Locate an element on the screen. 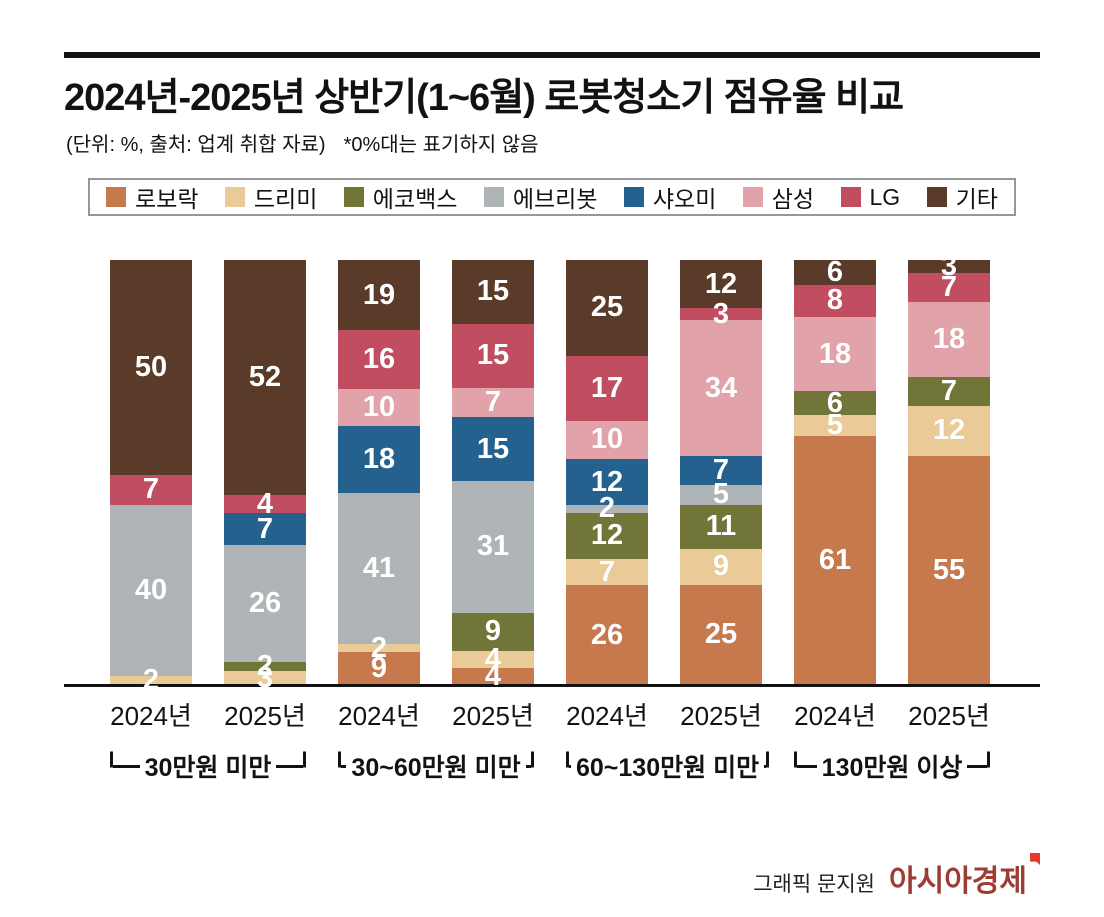 The image size is (1104, 917). legend: 로보락 드리미 에코백스 에브리봇 샤오미 삼성 LG 기타 is located at coordinates (552, 197).